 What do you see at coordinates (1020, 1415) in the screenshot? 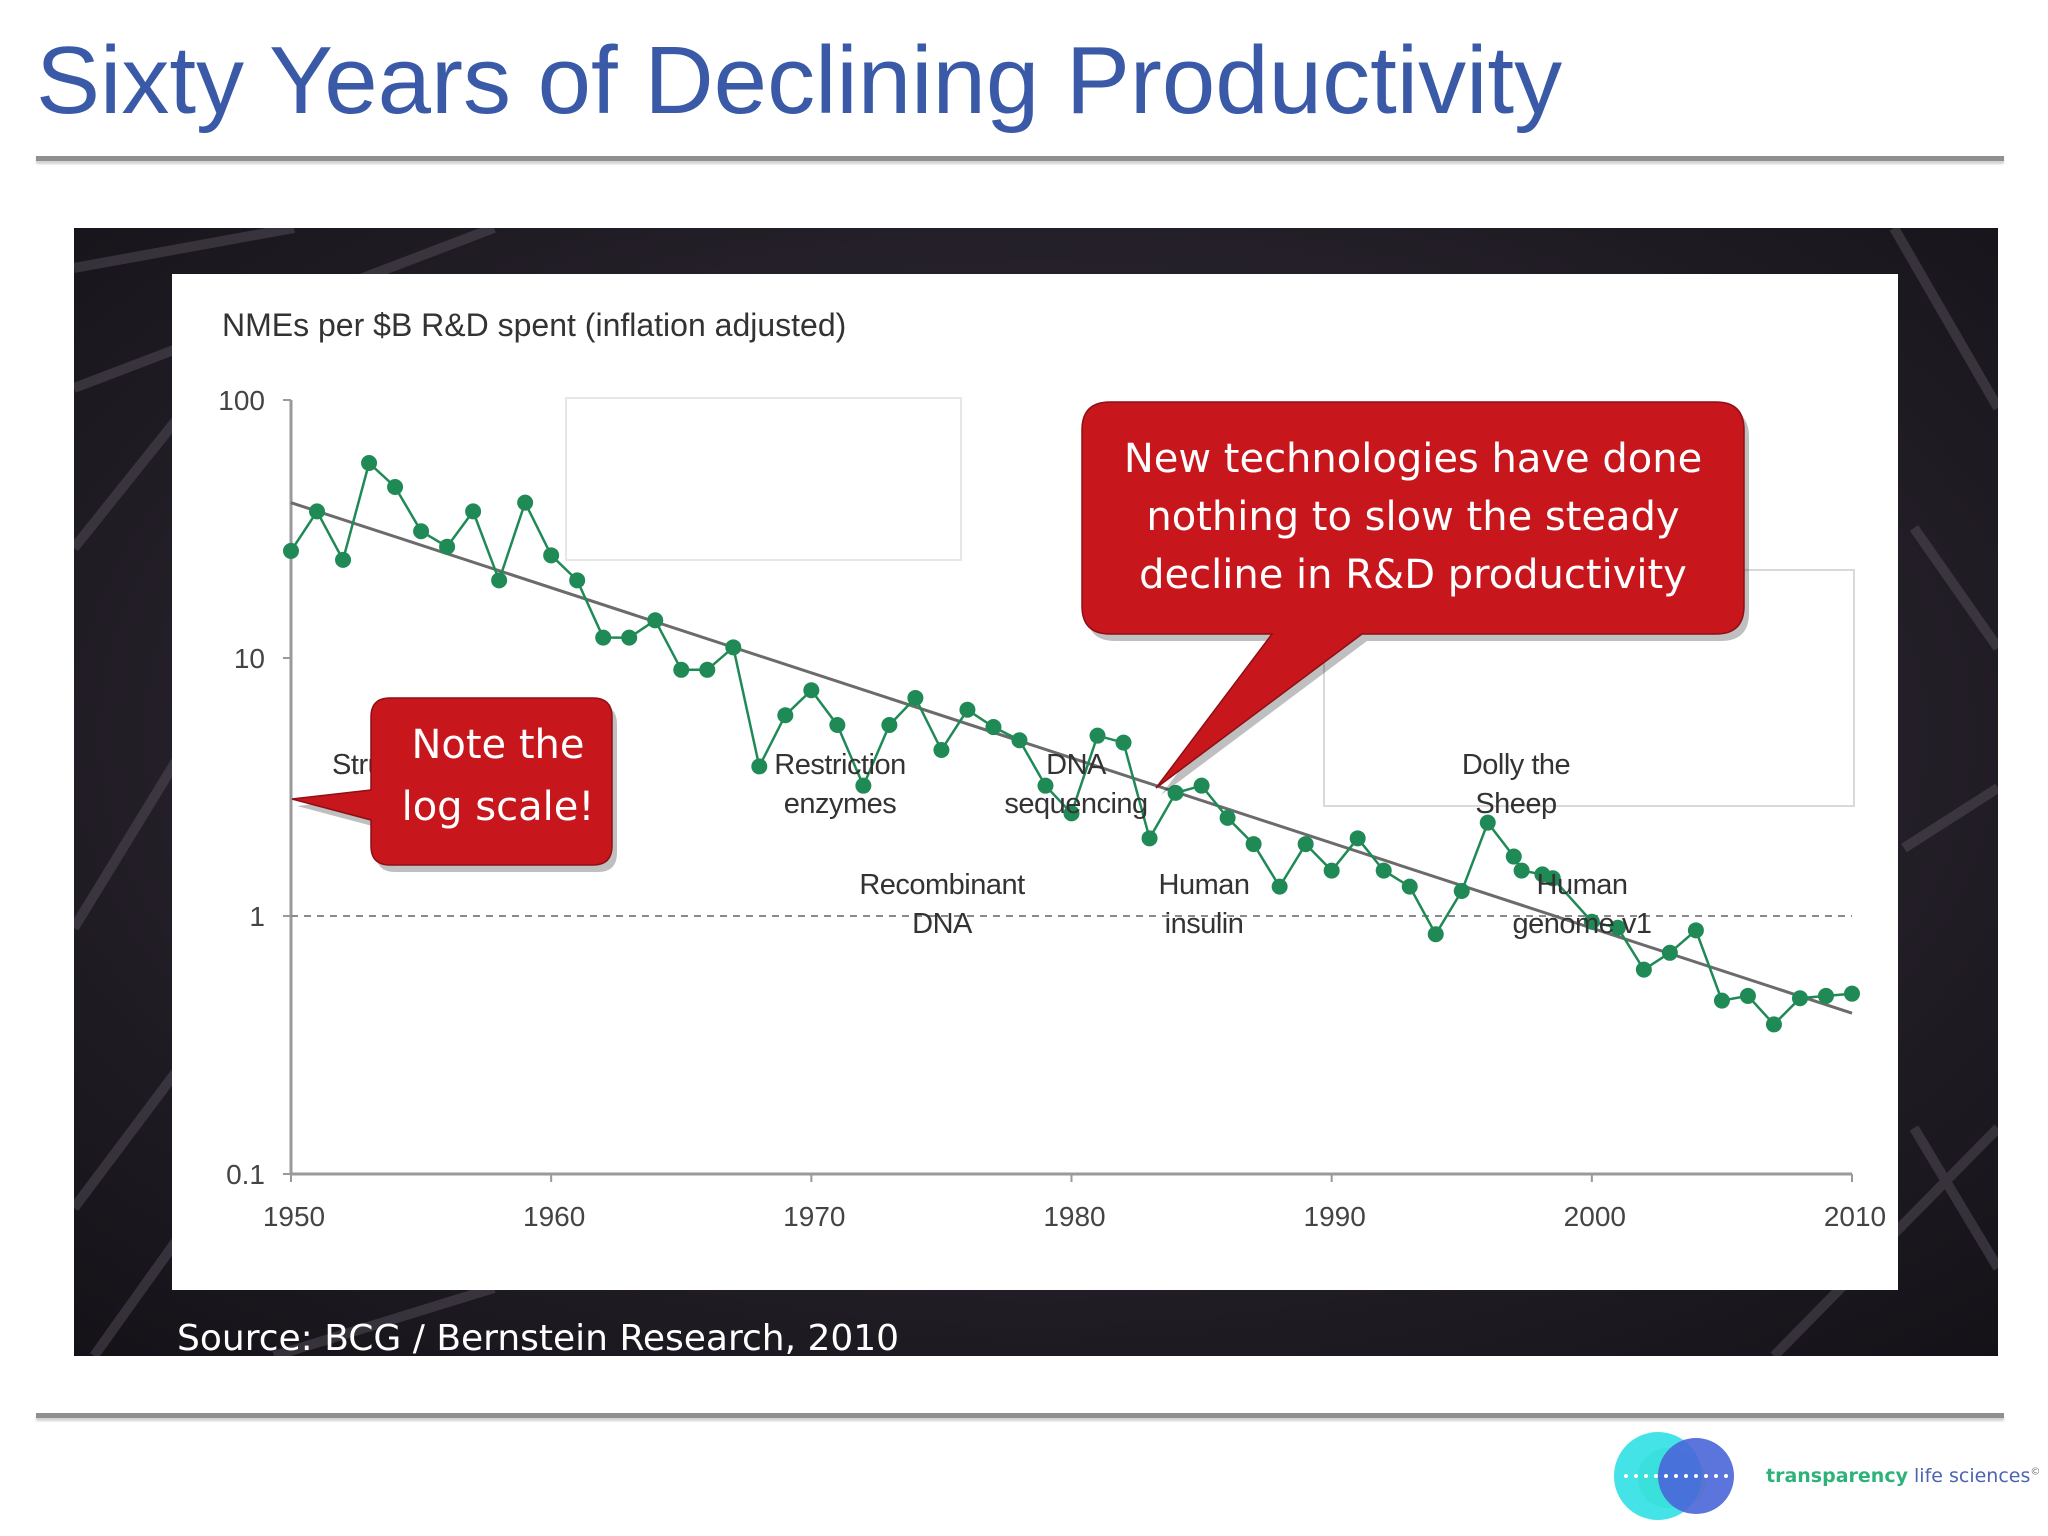
I see `footer-divider` at bounding box center [1020, 1415].